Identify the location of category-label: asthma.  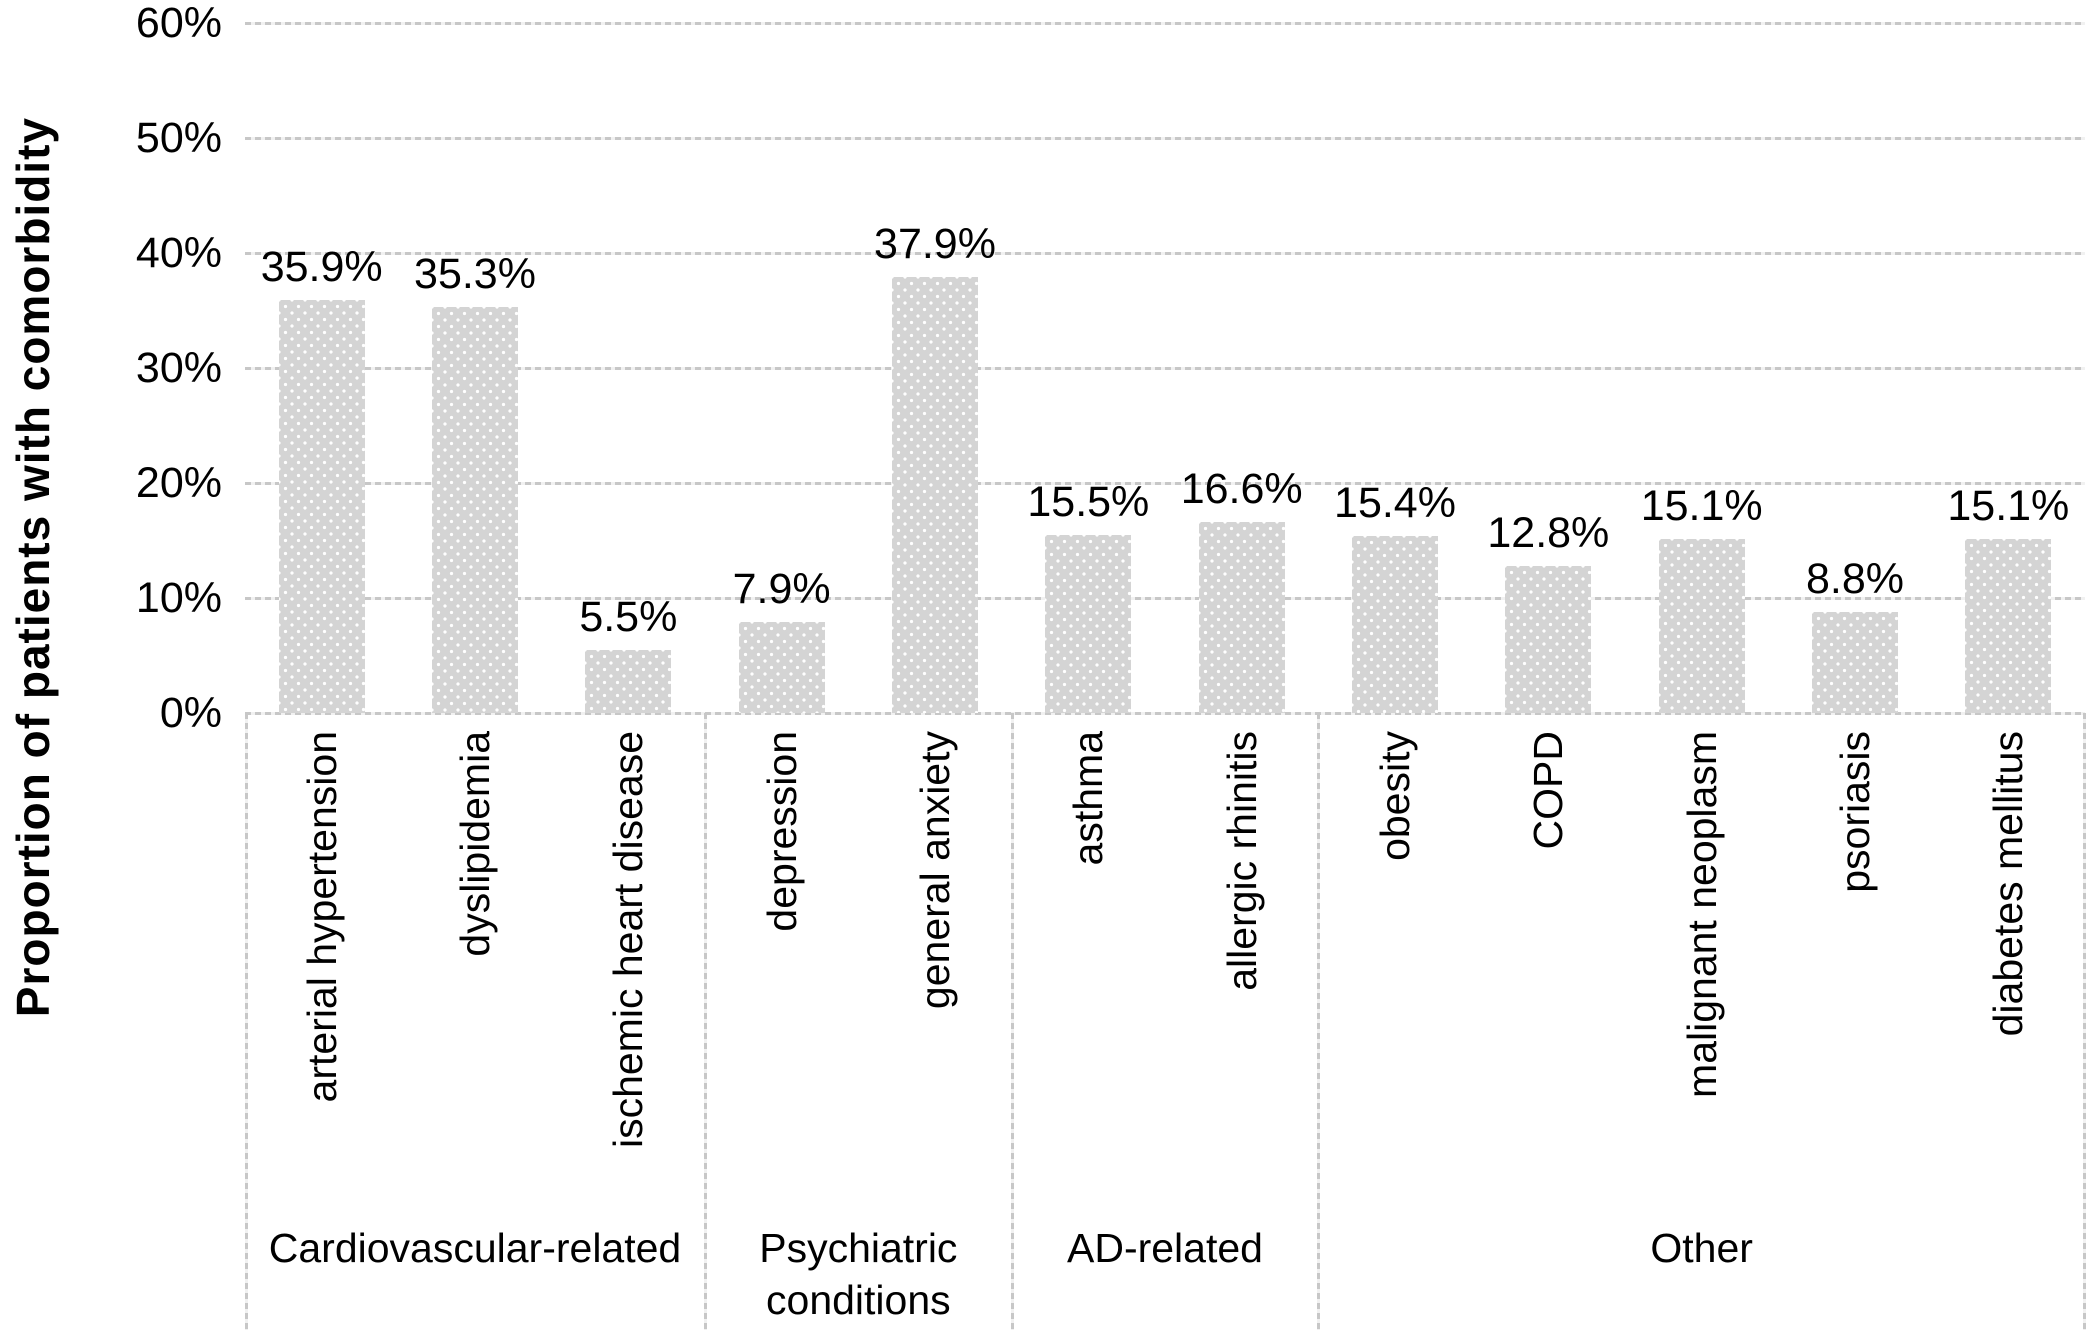
(1088, 798).